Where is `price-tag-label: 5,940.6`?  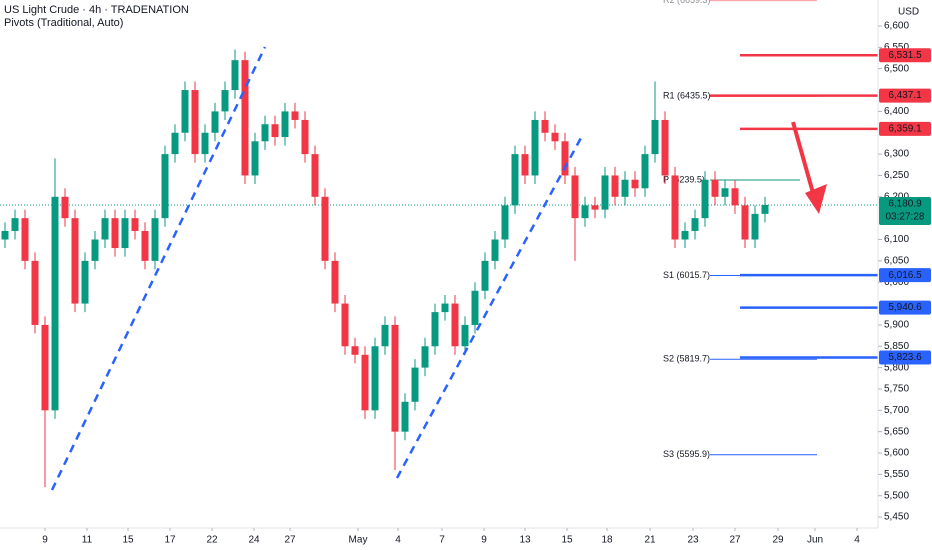
price-tag-label: 5,940.6 is located at coordinates (905, 307).